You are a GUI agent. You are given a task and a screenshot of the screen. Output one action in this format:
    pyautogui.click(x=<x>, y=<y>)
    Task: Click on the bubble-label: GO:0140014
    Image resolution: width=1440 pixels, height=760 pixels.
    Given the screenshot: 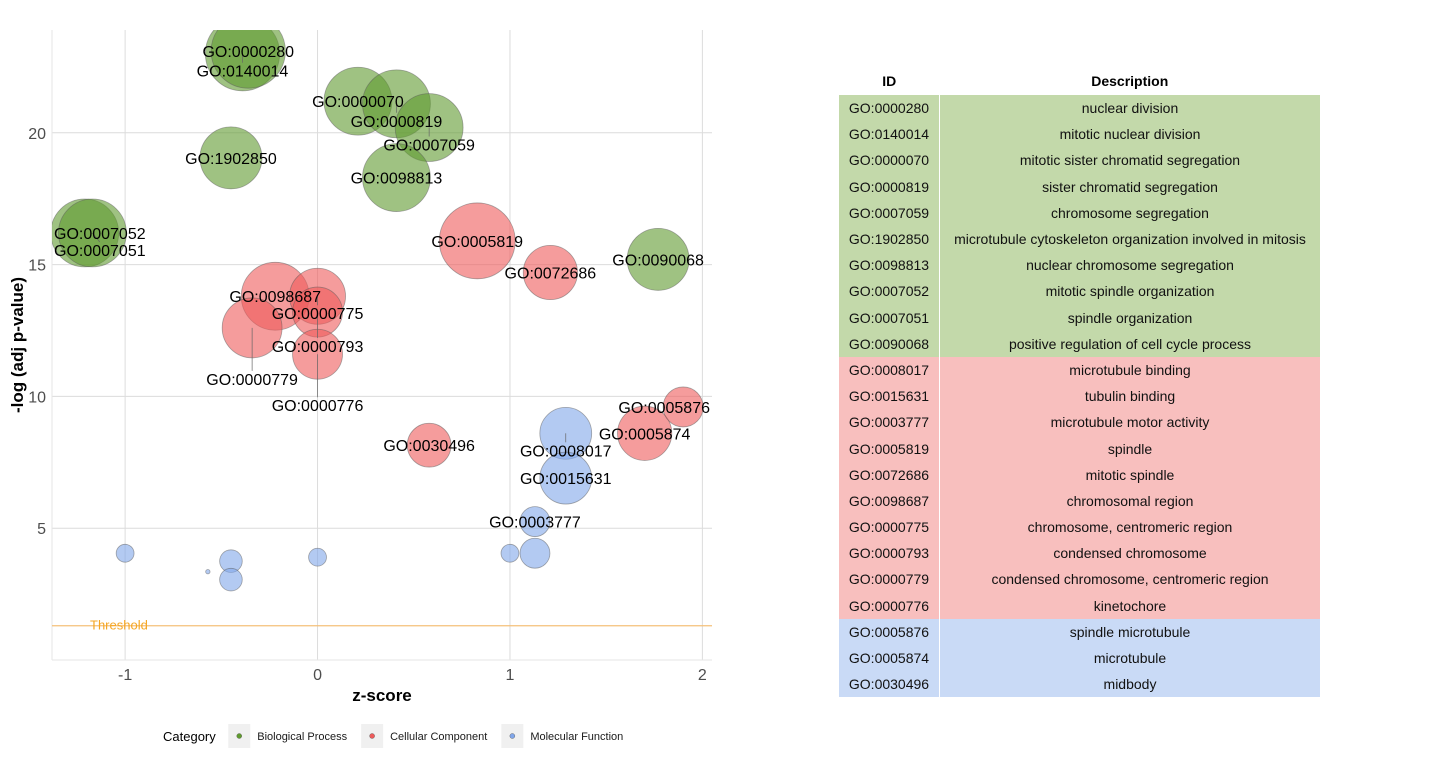 What is the action you would take?
    pyautogui.click(x=243, y=72)
    